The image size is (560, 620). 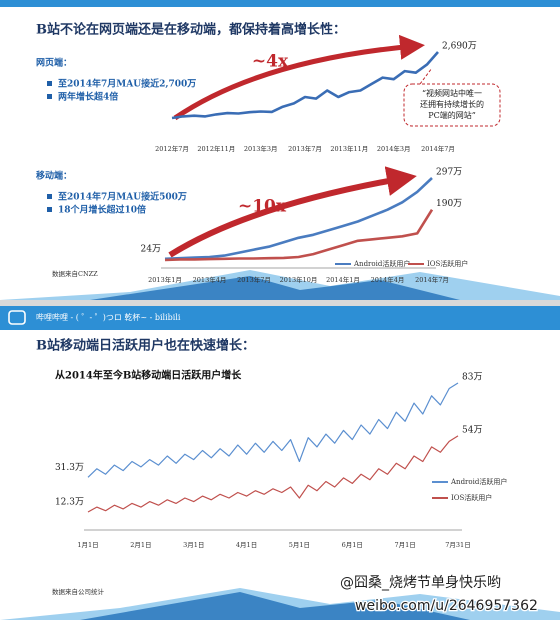 What do you see at coordinates (299, 279) in the screenshot?
I see `x-tick-label: 2013年10月` at bounding box center [299, 279].